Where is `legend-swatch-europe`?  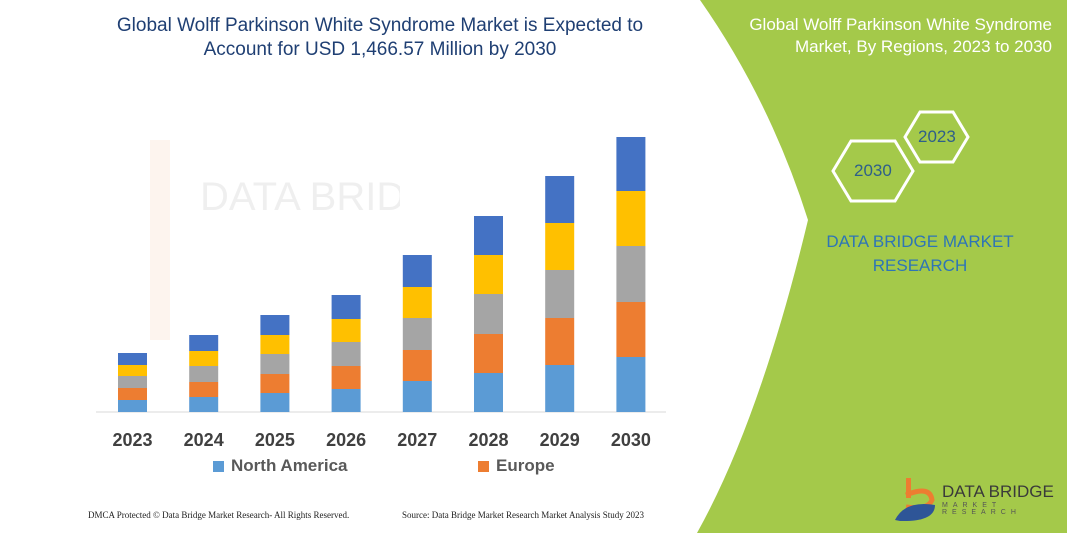
legend-swatch-europe is located at coordinates (483, 466).